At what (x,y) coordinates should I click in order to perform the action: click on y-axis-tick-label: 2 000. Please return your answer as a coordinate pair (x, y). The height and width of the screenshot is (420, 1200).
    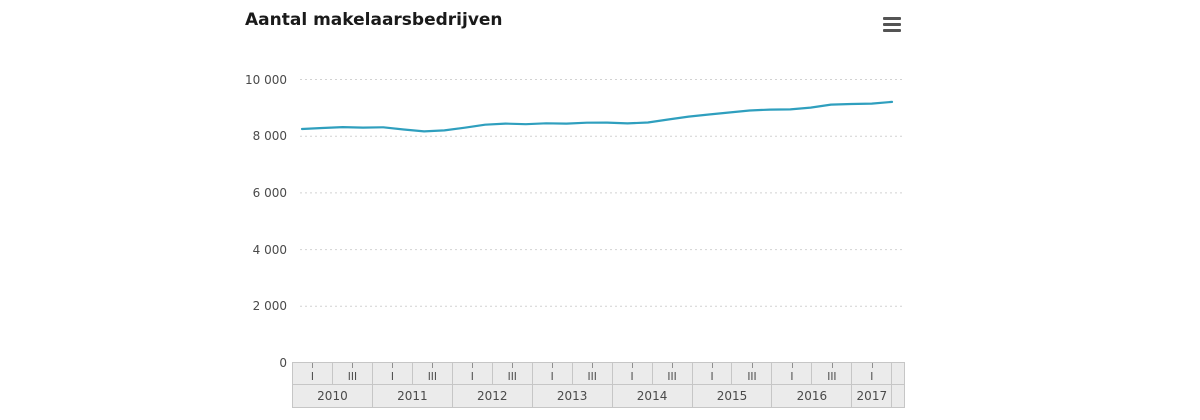
    Looking at the image, I should click on (269, 306).